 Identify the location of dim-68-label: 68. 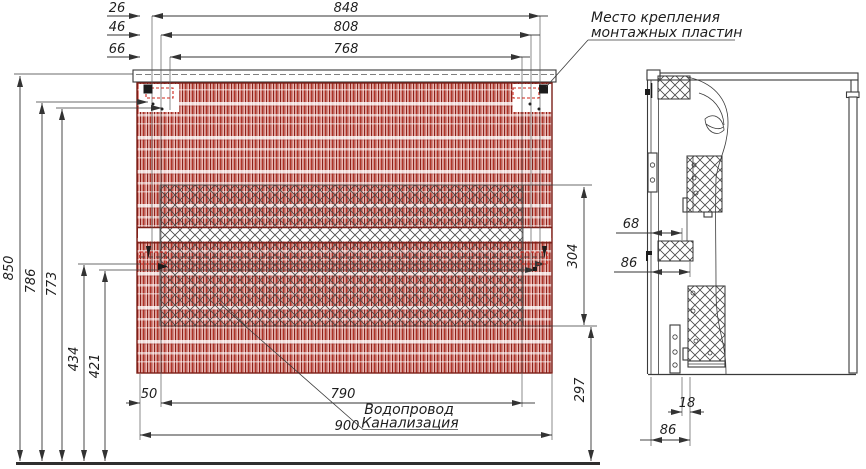
(631, 224).